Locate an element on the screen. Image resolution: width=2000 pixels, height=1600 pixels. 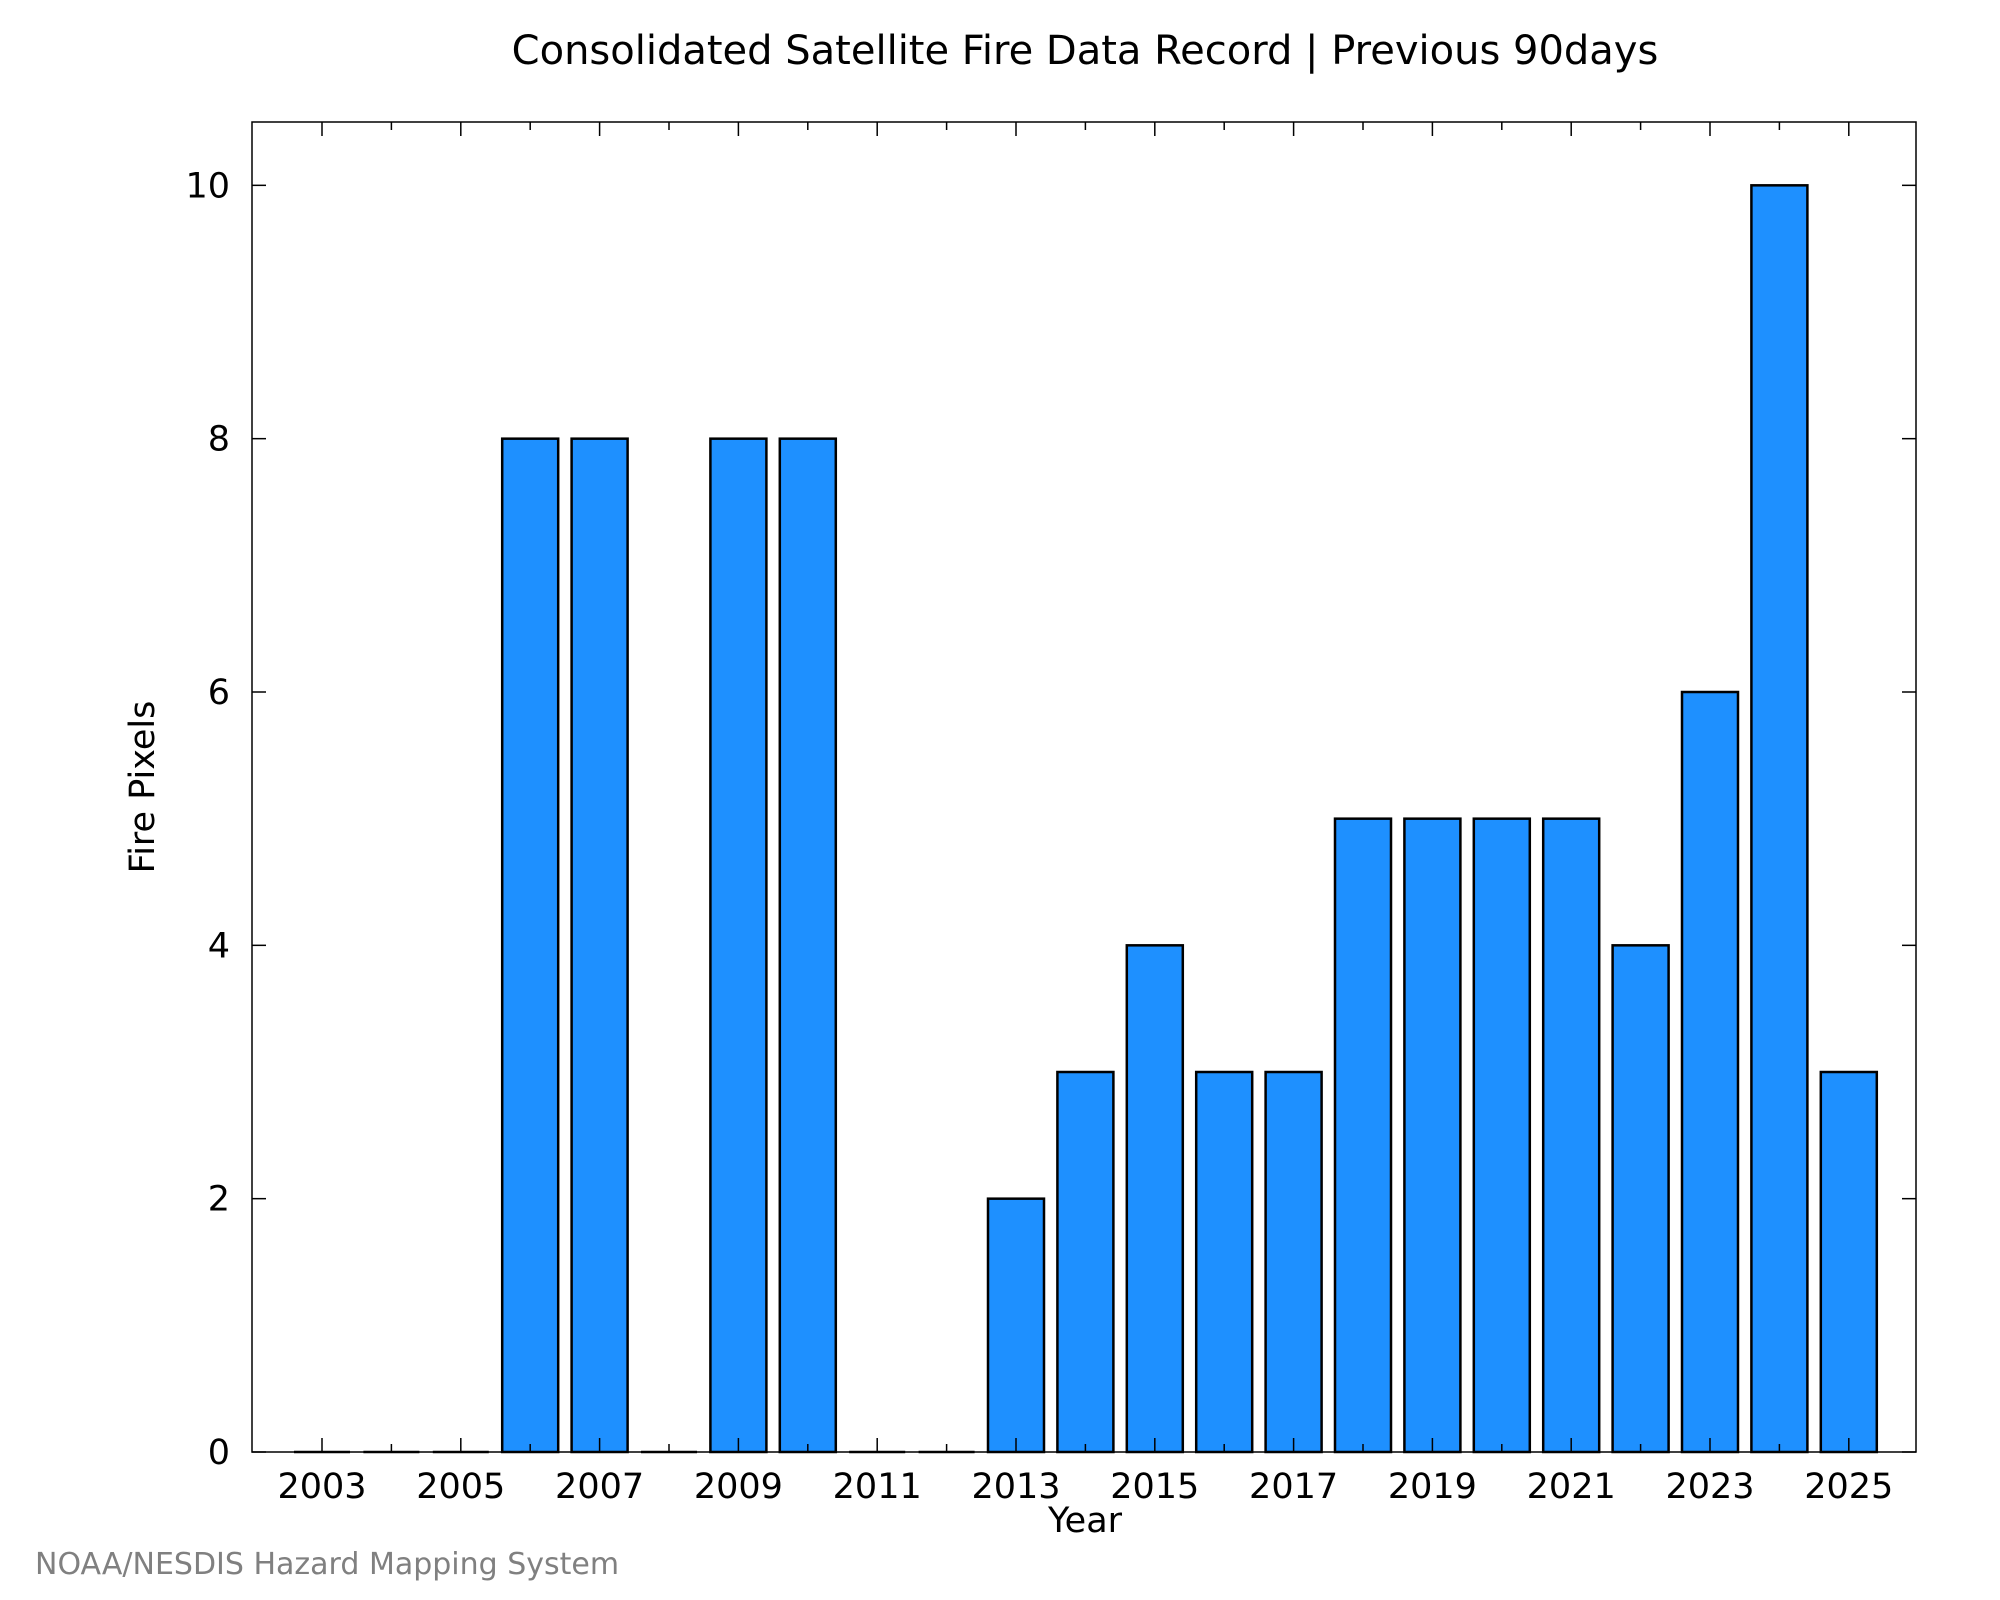
bar-2018 is located at coordinates (1363, 1135).